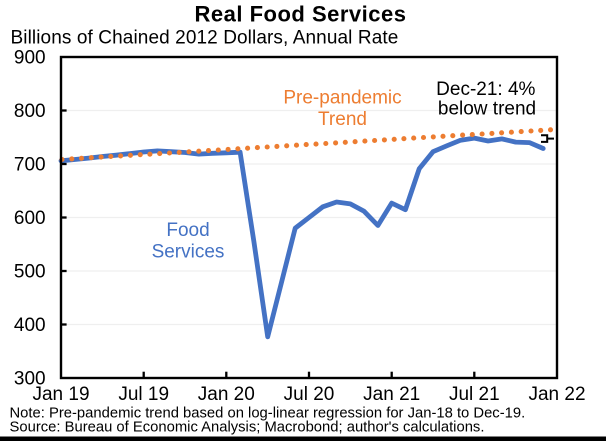  What do you see at coordinates (30, 378) in the screenshot?
I see `svg-text: 300` at bounding box center [30, 378].